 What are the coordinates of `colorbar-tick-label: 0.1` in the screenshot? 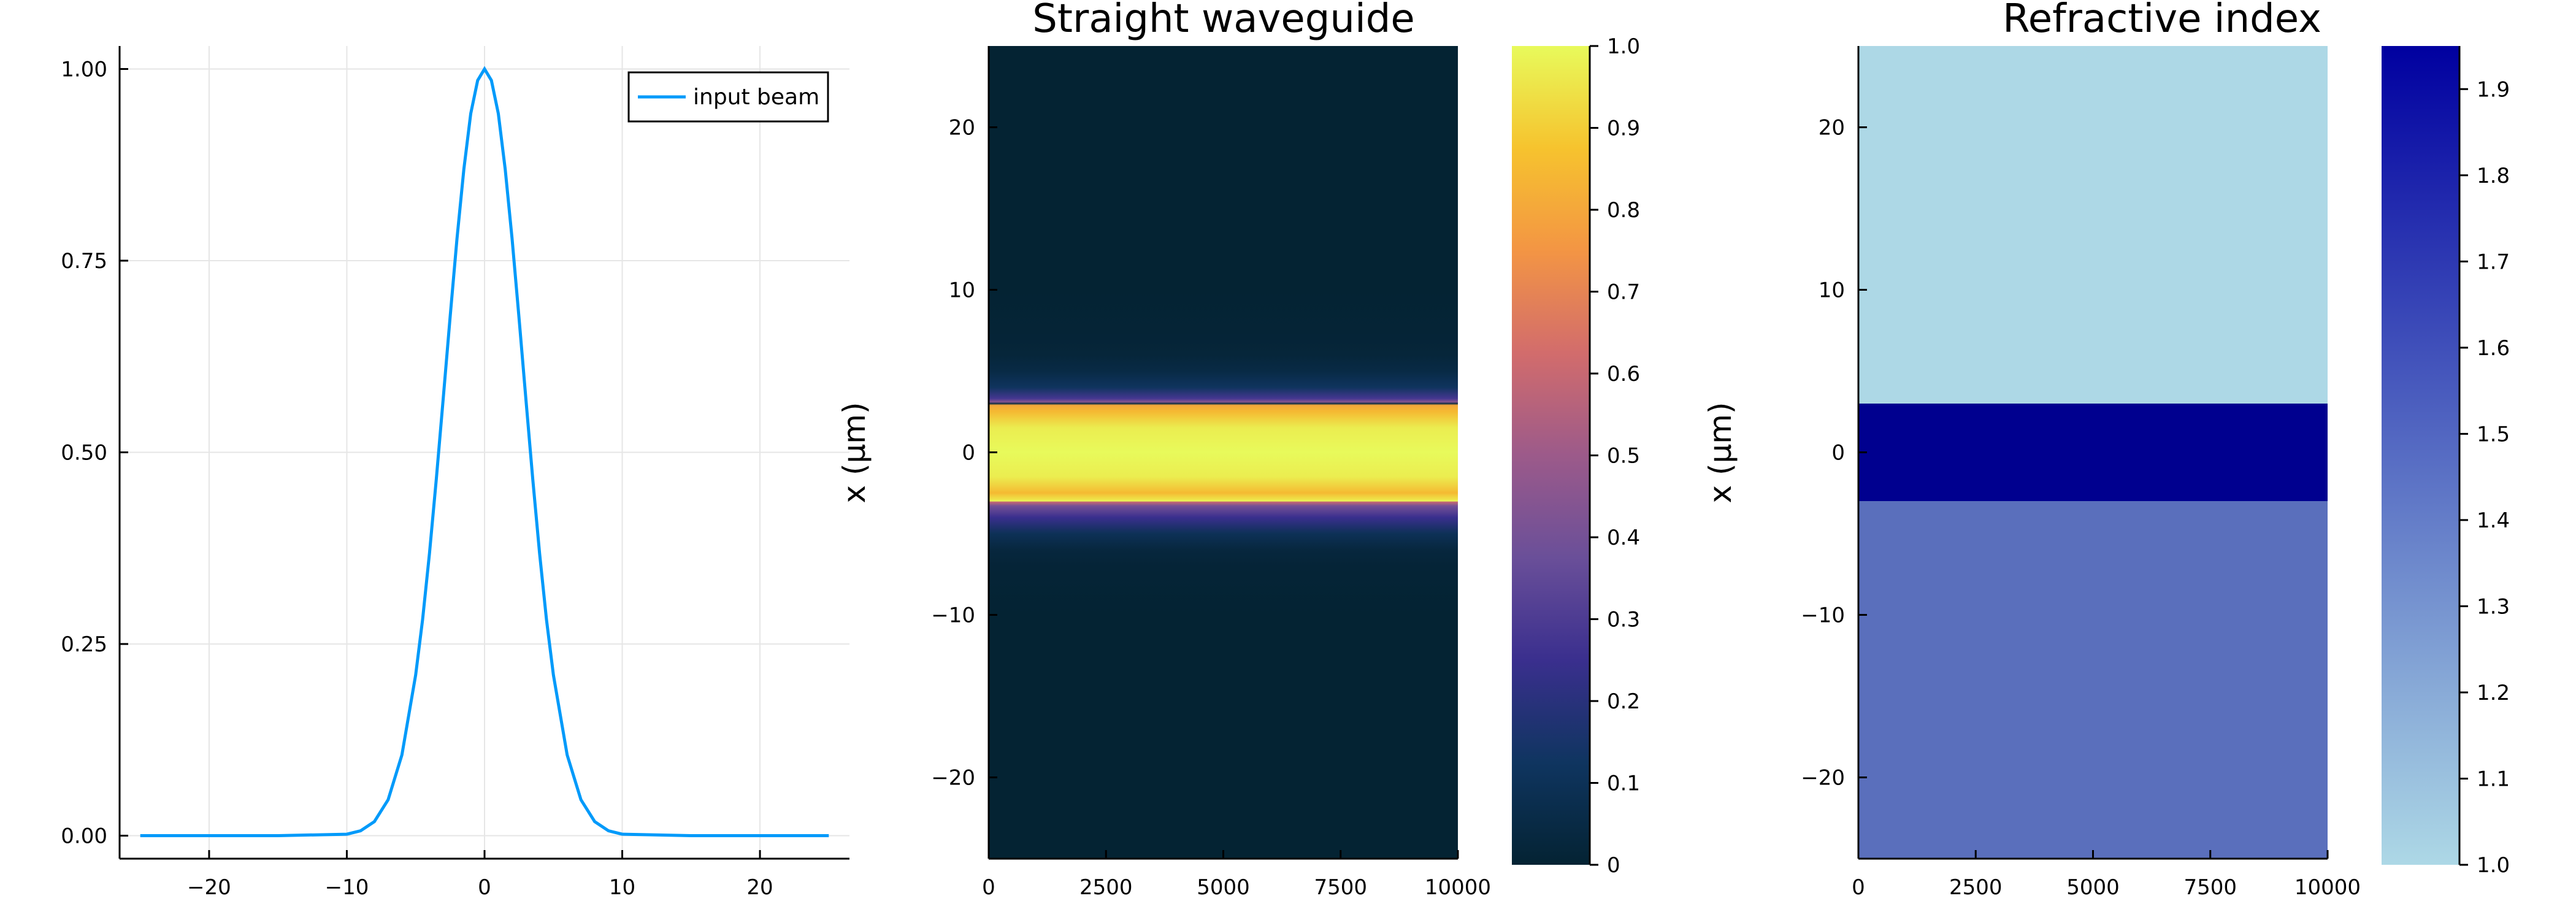 It's located at (1623, 784).